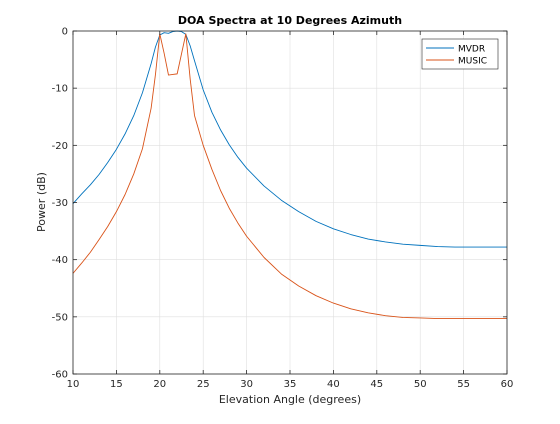 The height and width of the screenshot is (424, 560). Describe the element at coordinates (246, 384) in the screenshot. I see `x-tick-label: 30` at that location.